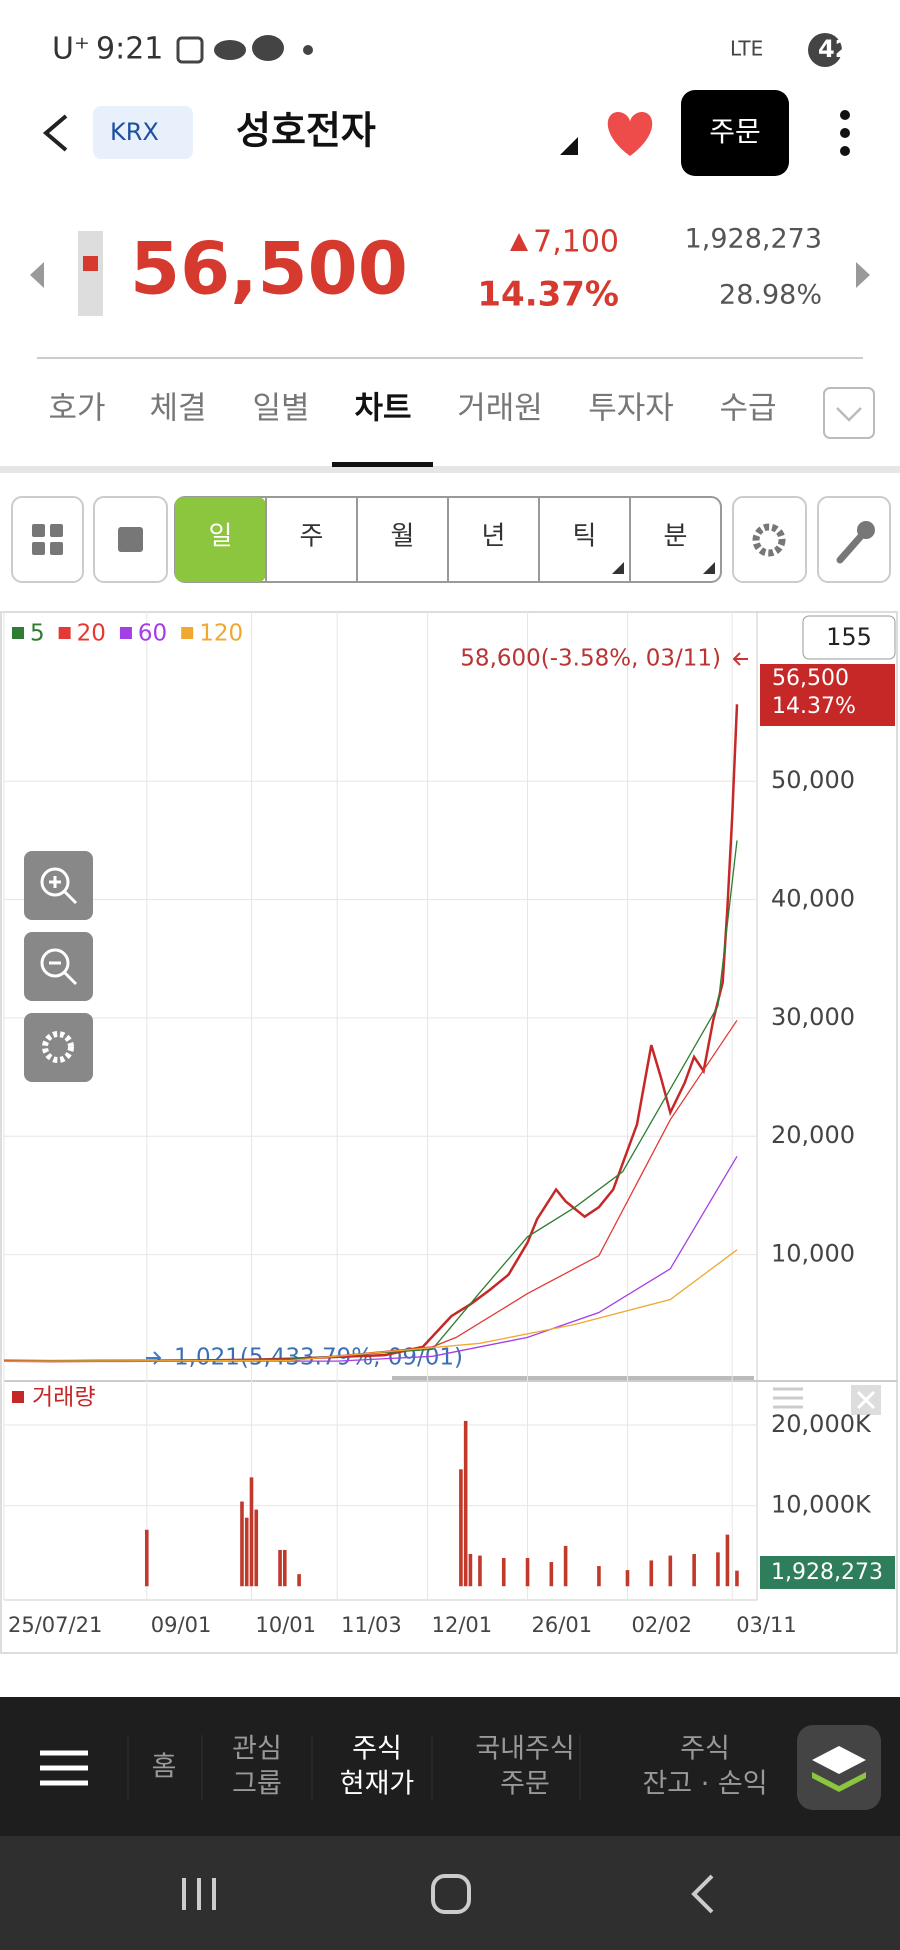 The image size is (900, 1950). I want to click on gear-icon, so click(769, 540).